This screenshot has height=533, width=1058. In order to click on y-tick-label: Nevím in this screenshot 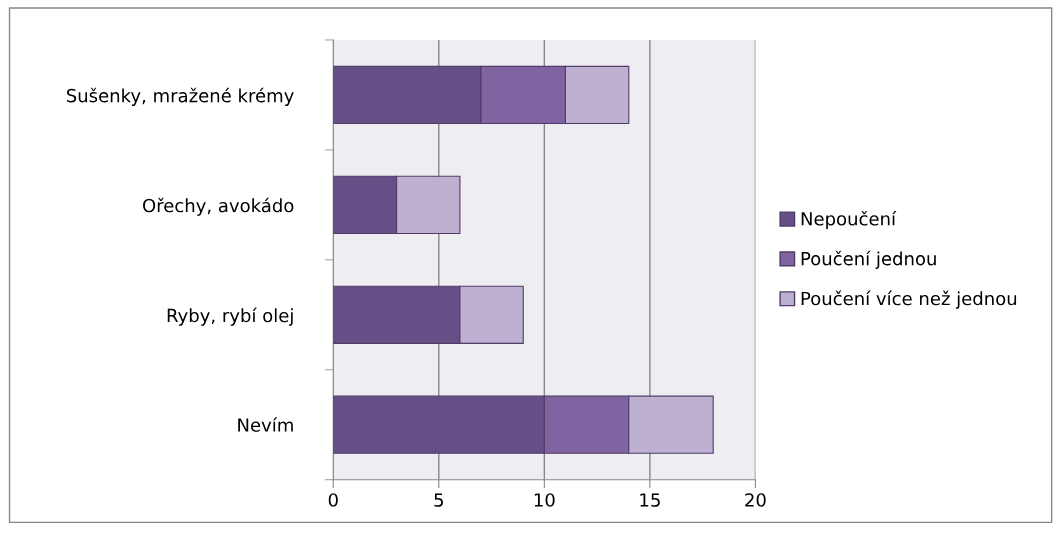, I will do `click(265, 424)`.